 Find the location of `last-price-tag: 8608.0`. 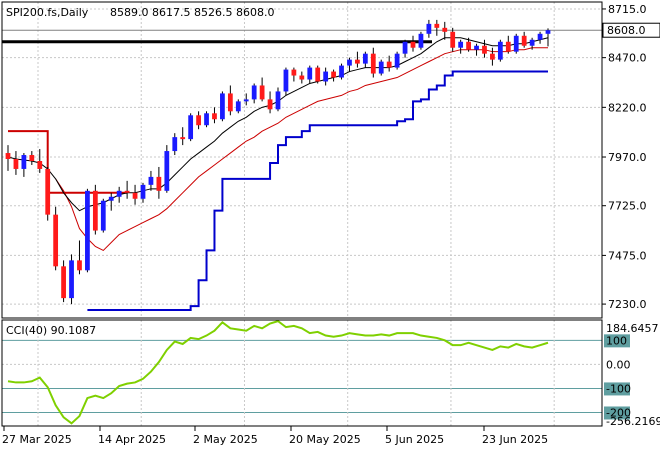

last-price-tag: 8608.0 is located at coordinates (631, 30).